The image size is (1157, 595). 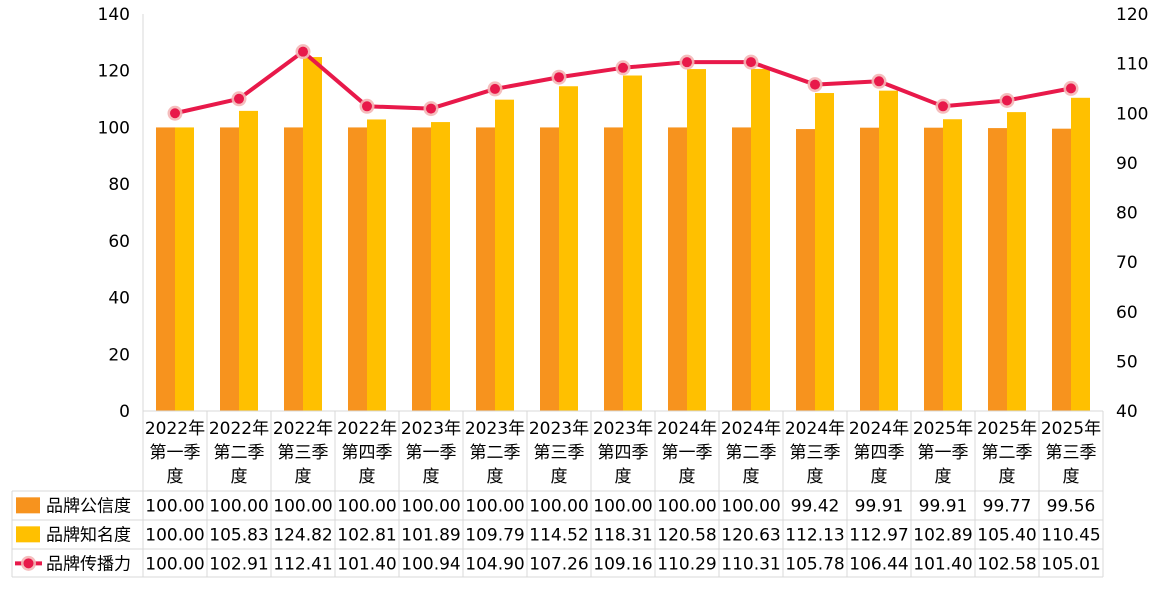 What do you see at coordinates (1132, 15) in the screenshot?
I see `right-axis-tick-label: 120` at bounding box center [1132, 15].